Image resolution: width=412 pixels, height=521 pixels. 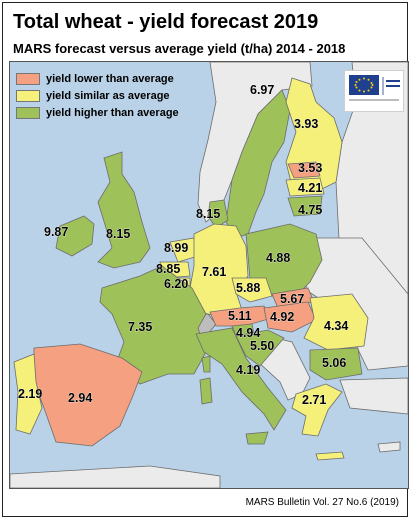 I want to click on yield-label-uk: 8.15, so click(x=118, y=234).